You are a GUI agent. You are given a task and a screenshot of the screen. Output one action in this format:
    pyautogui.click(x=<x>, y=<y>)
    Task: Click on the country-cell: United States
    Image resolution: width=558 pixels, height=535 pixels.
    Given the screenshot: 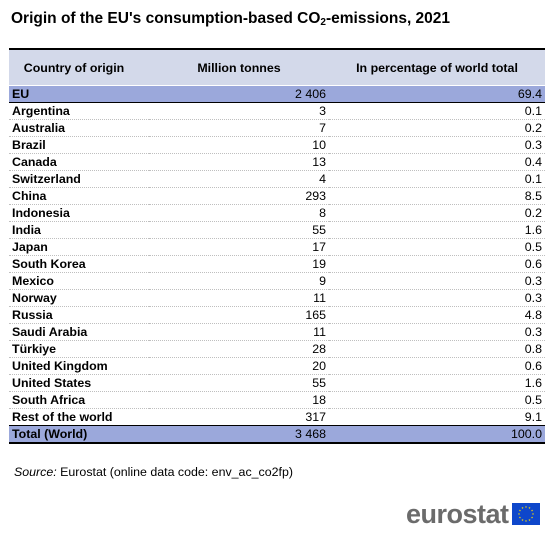 What is the action you would take?
    pyautogui.click(x=79, y=383)
    